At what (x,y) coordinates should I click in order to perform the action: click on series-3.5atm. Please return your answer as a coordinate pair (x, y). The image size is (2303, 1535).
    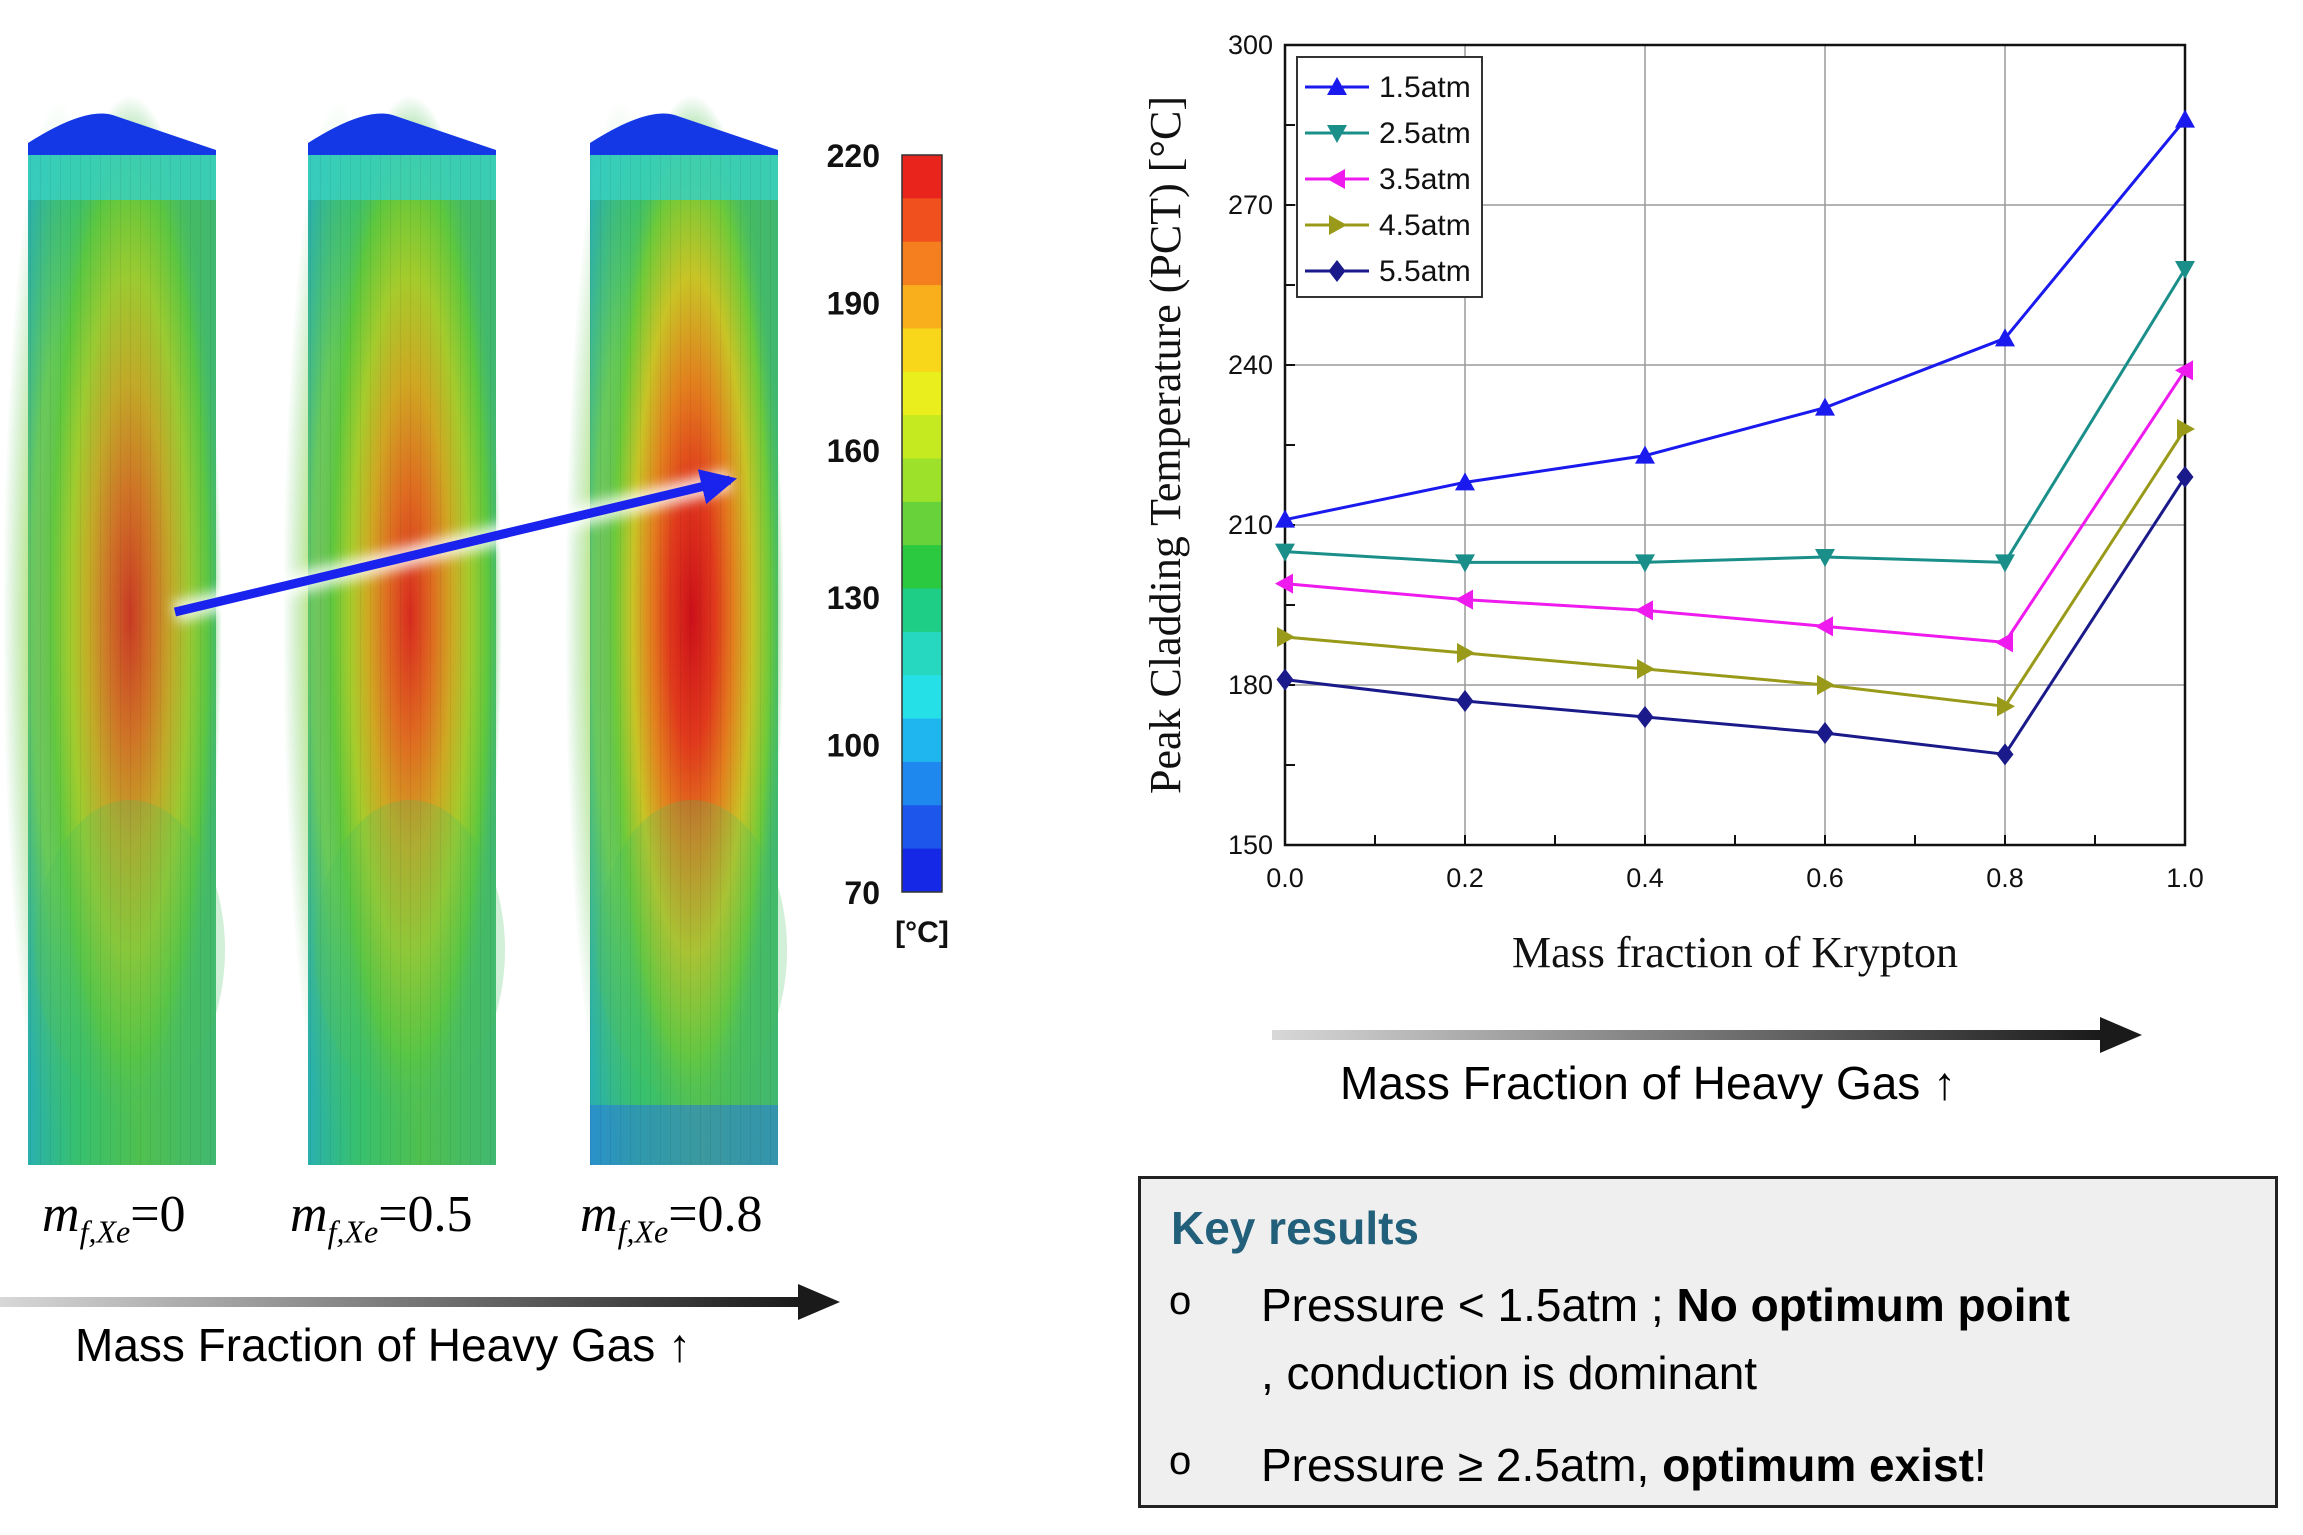
    Looking at the image, I should click on (1734, 506).